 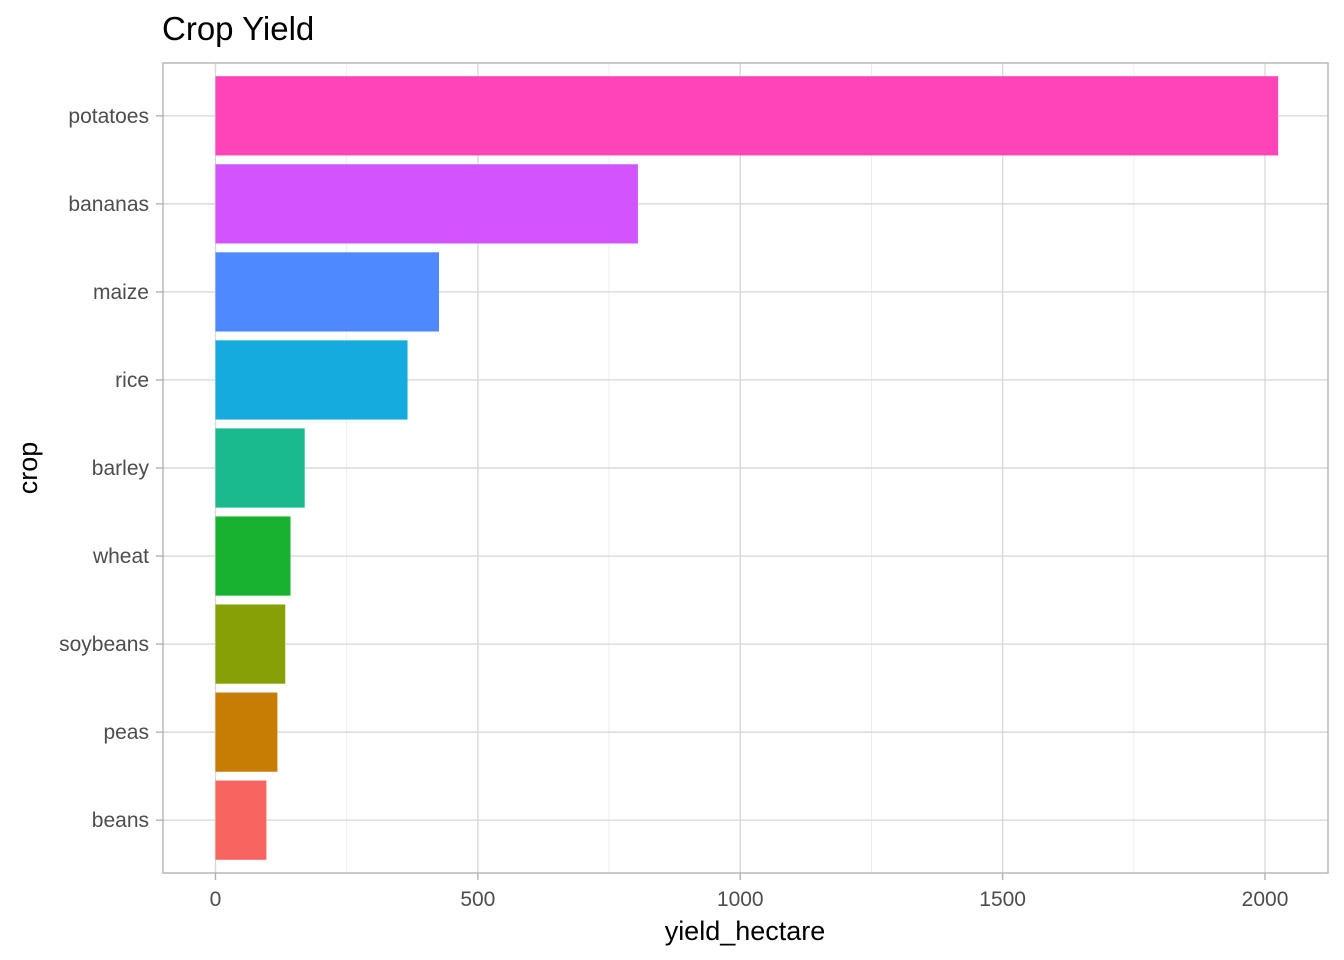 What do you see at coordinates (250, 644) in the screenshot?
I see `bar-soybeans` at bounding box center [250, 644].